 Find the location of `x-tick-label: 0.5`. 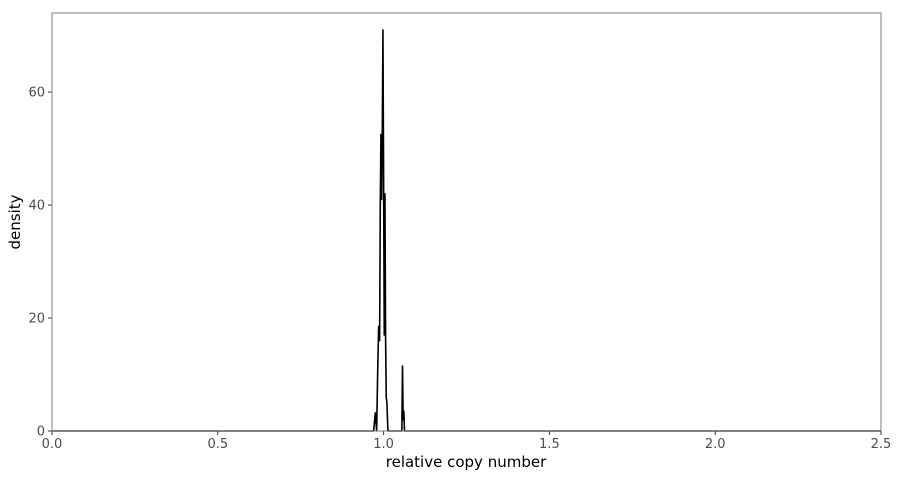

x-tick-label: 0.5 is located at coordinates (217, 444).